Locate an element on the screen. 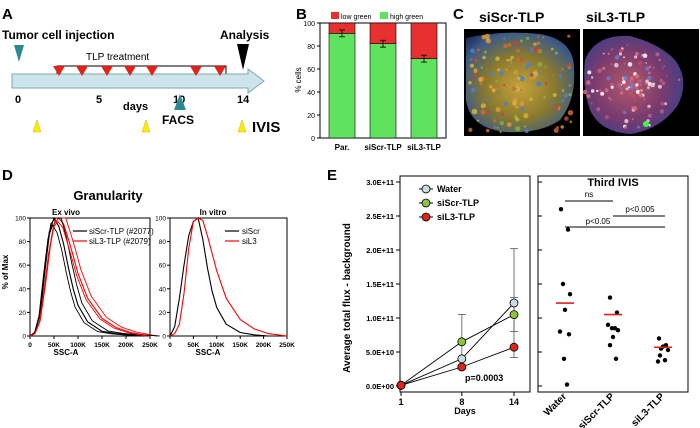 Image resolution: width=700 pixels, height=428 pixels. d-right-ytick-label: 40 is located at coordinates (163, 289).